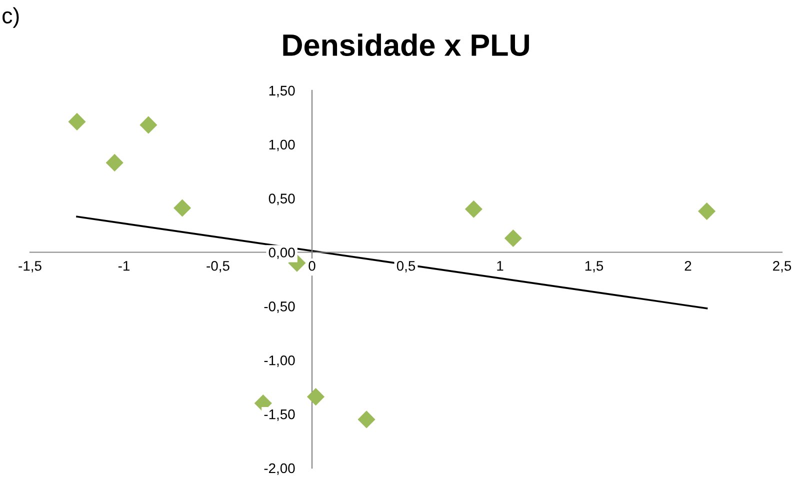  What do you see at coordinates (218, 266) in the screenshot?
I see `x-tick-label: -0,5` at bounding box center [218, 266].